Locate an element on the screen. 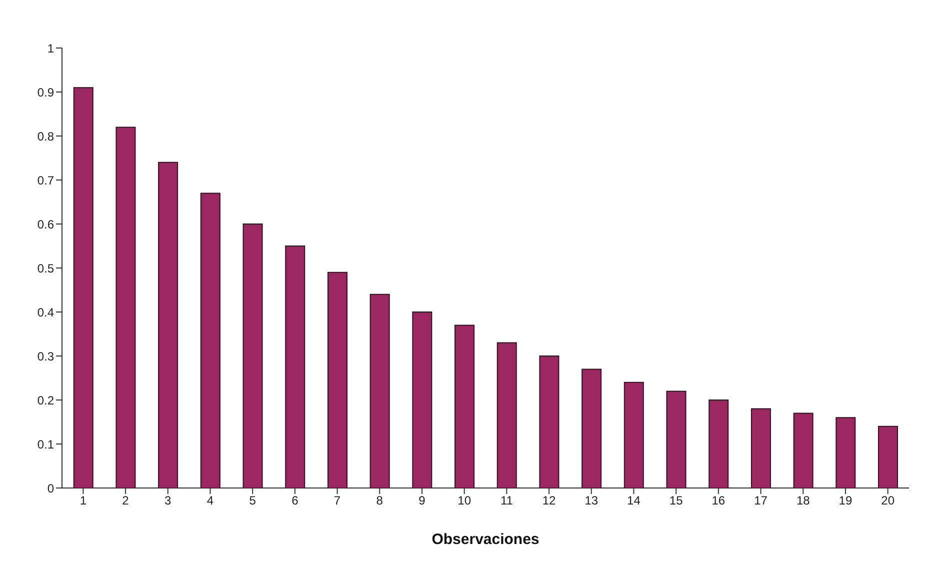 The height and width of the screenshot is (581, 941). x-tick-label: 8 is located at coordinates (380, 501).